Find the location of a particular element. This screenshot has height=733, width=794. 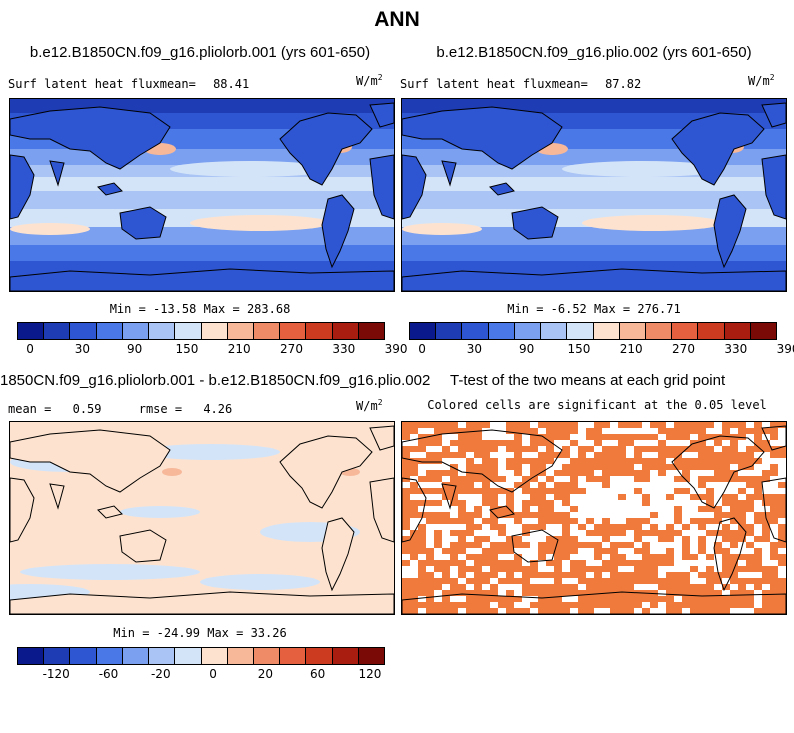

colorbar-top-right is located at coordinates (593, 331).